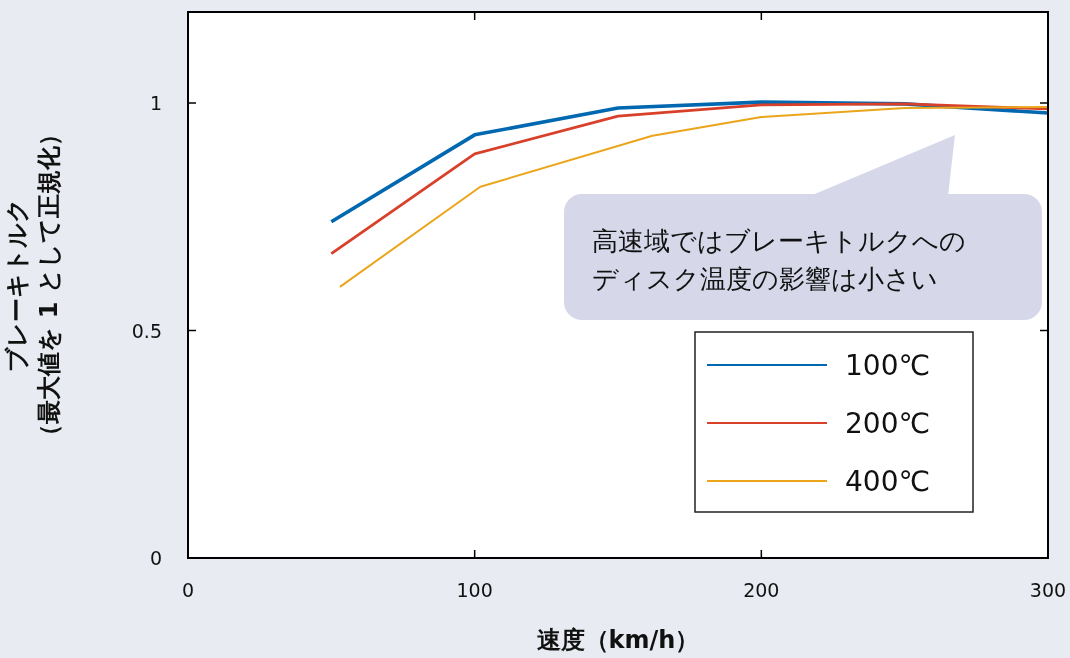 Image resolution: width=1070 pixels, height=658 pixels. What do you see at coordinates (761, 590) in the screenshot?
I see `x-tick-label: 200` at bounding box center [761, 590].